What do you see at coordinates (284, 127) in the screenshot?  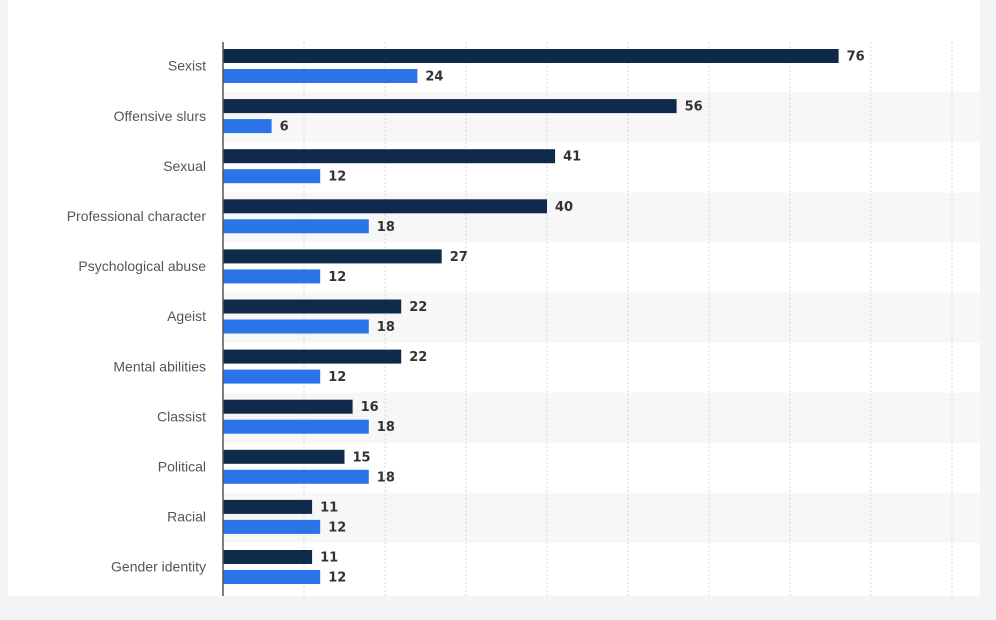 I see `data-label: 6` at bounding box center [284, 127].